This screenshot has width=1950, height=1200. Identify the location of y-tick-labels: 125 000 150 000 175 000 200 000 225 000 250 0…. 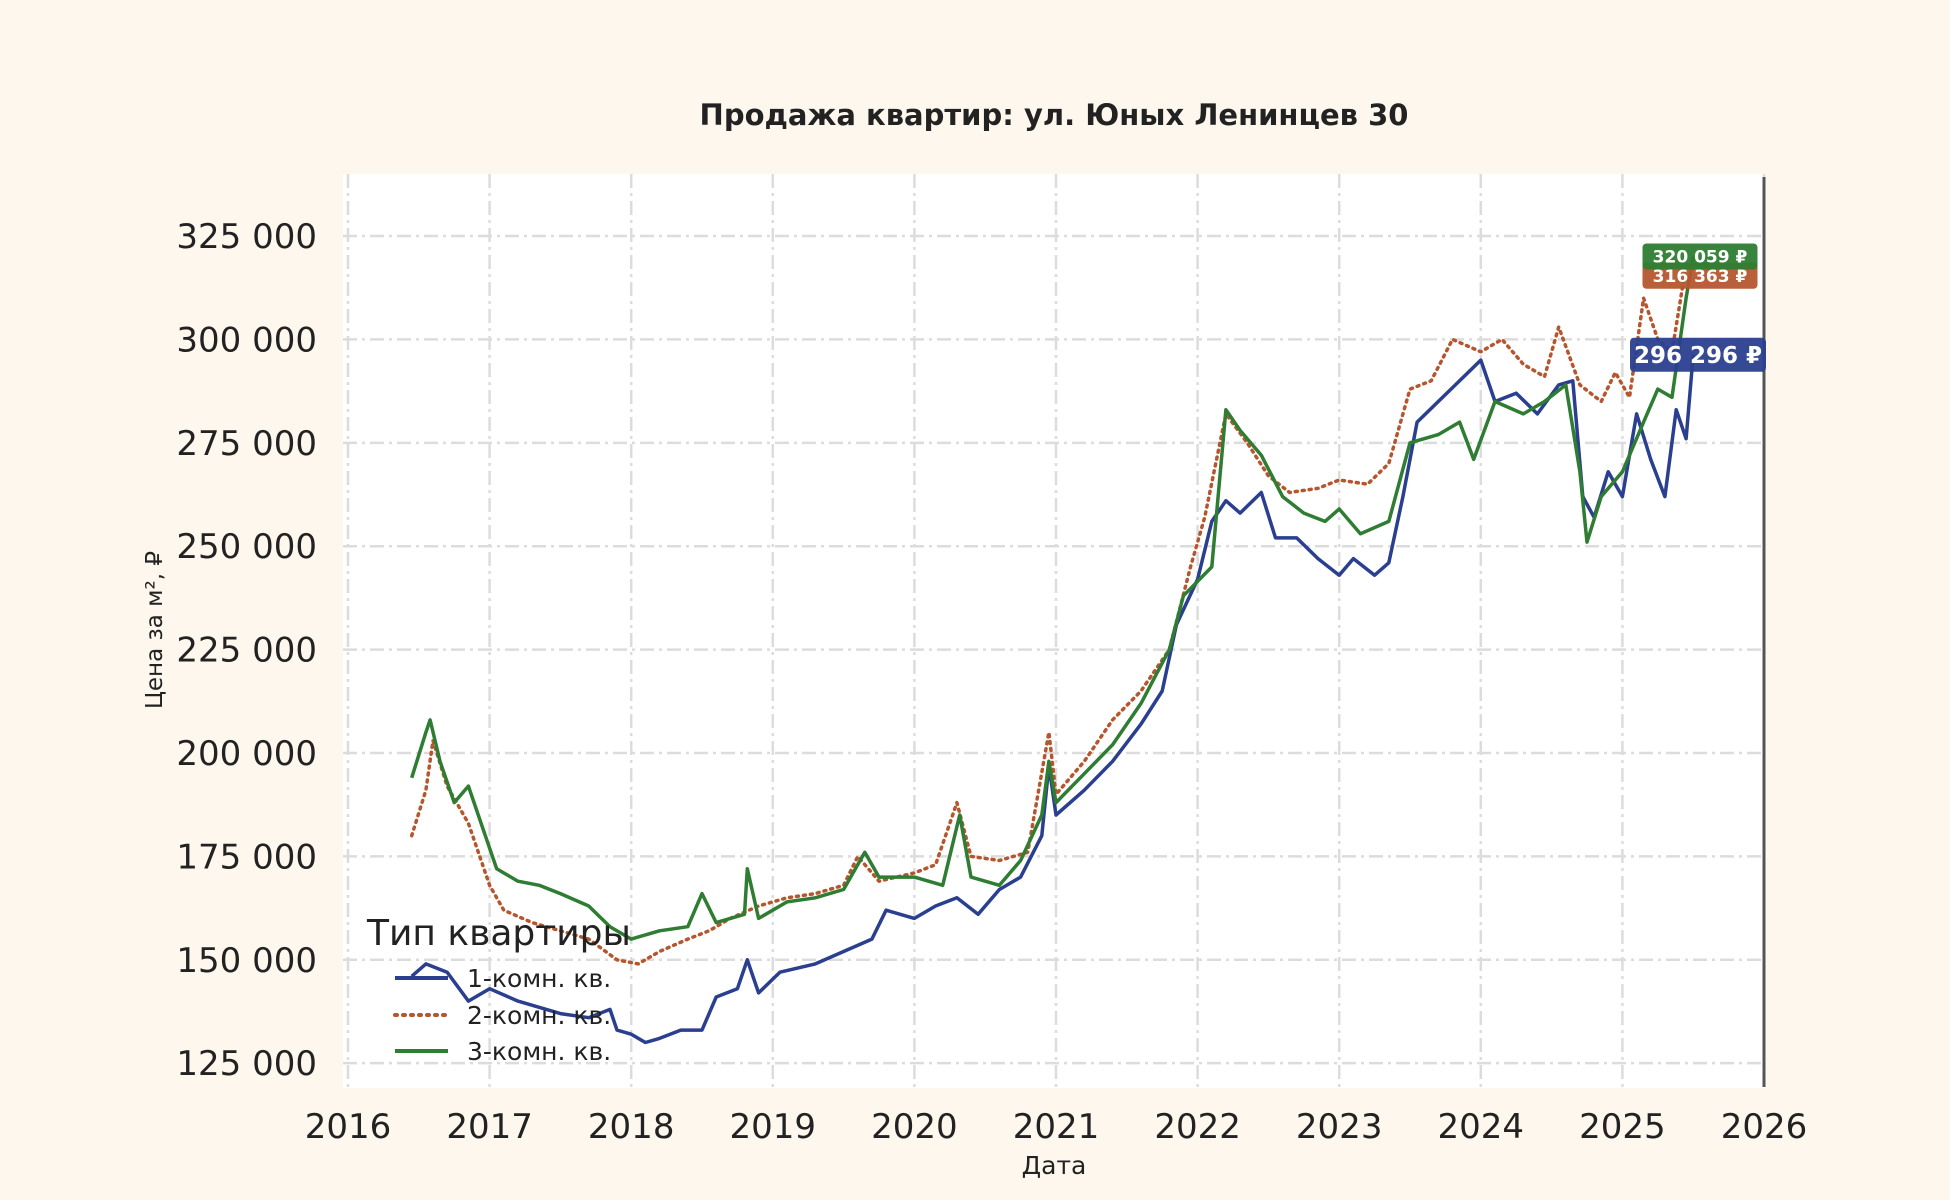
(246, 650).